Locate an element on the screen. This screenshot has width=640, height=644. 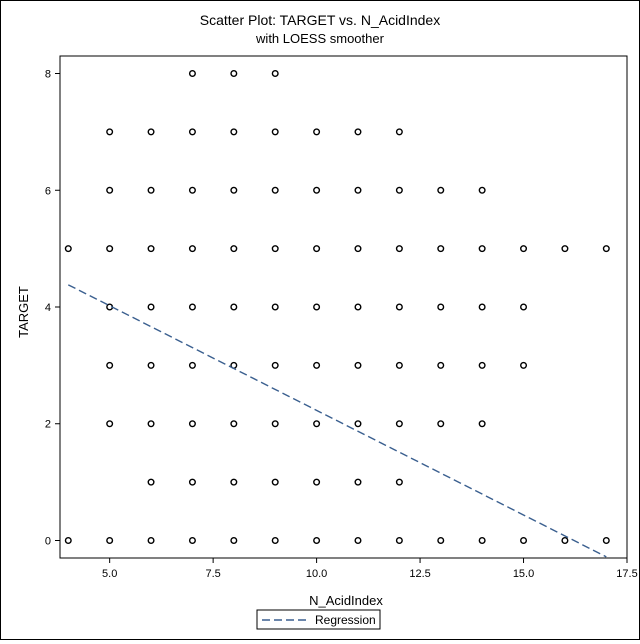
x-tick-label: 12.5 is located at coordinates (419, 574).